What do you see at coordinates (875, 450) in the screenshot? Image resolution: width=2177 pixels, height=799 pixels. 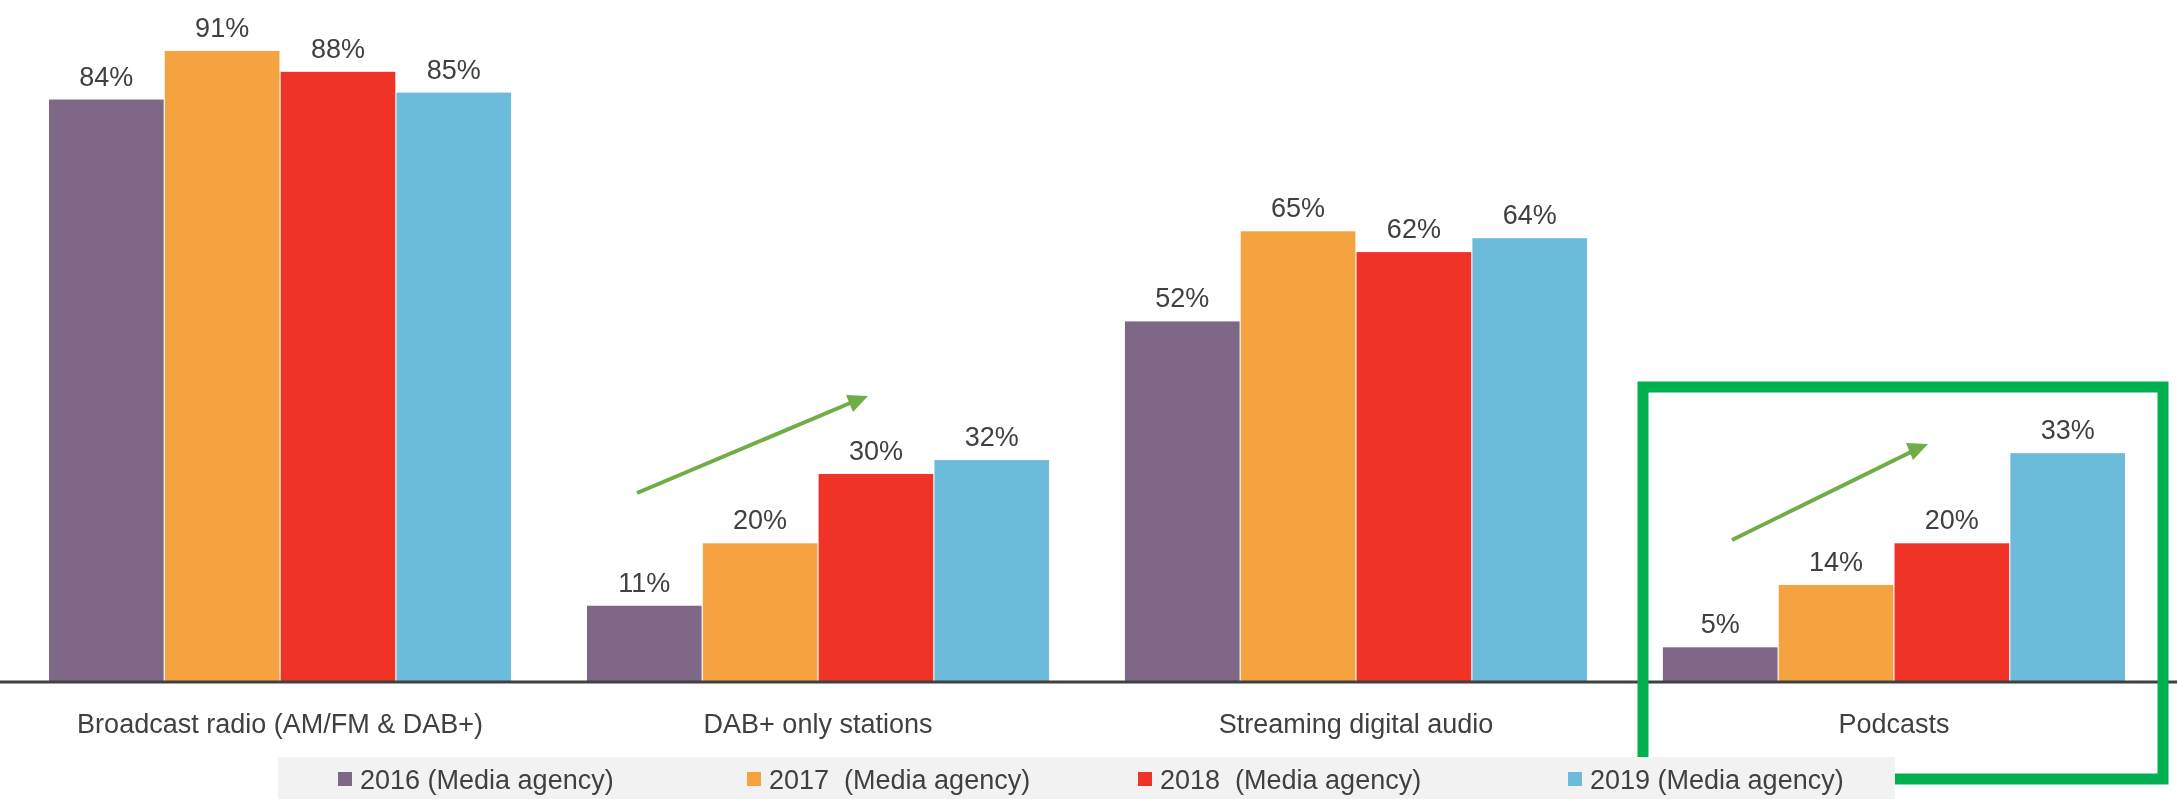 I see `data-label: 30%` at bounding box center [875, 450].